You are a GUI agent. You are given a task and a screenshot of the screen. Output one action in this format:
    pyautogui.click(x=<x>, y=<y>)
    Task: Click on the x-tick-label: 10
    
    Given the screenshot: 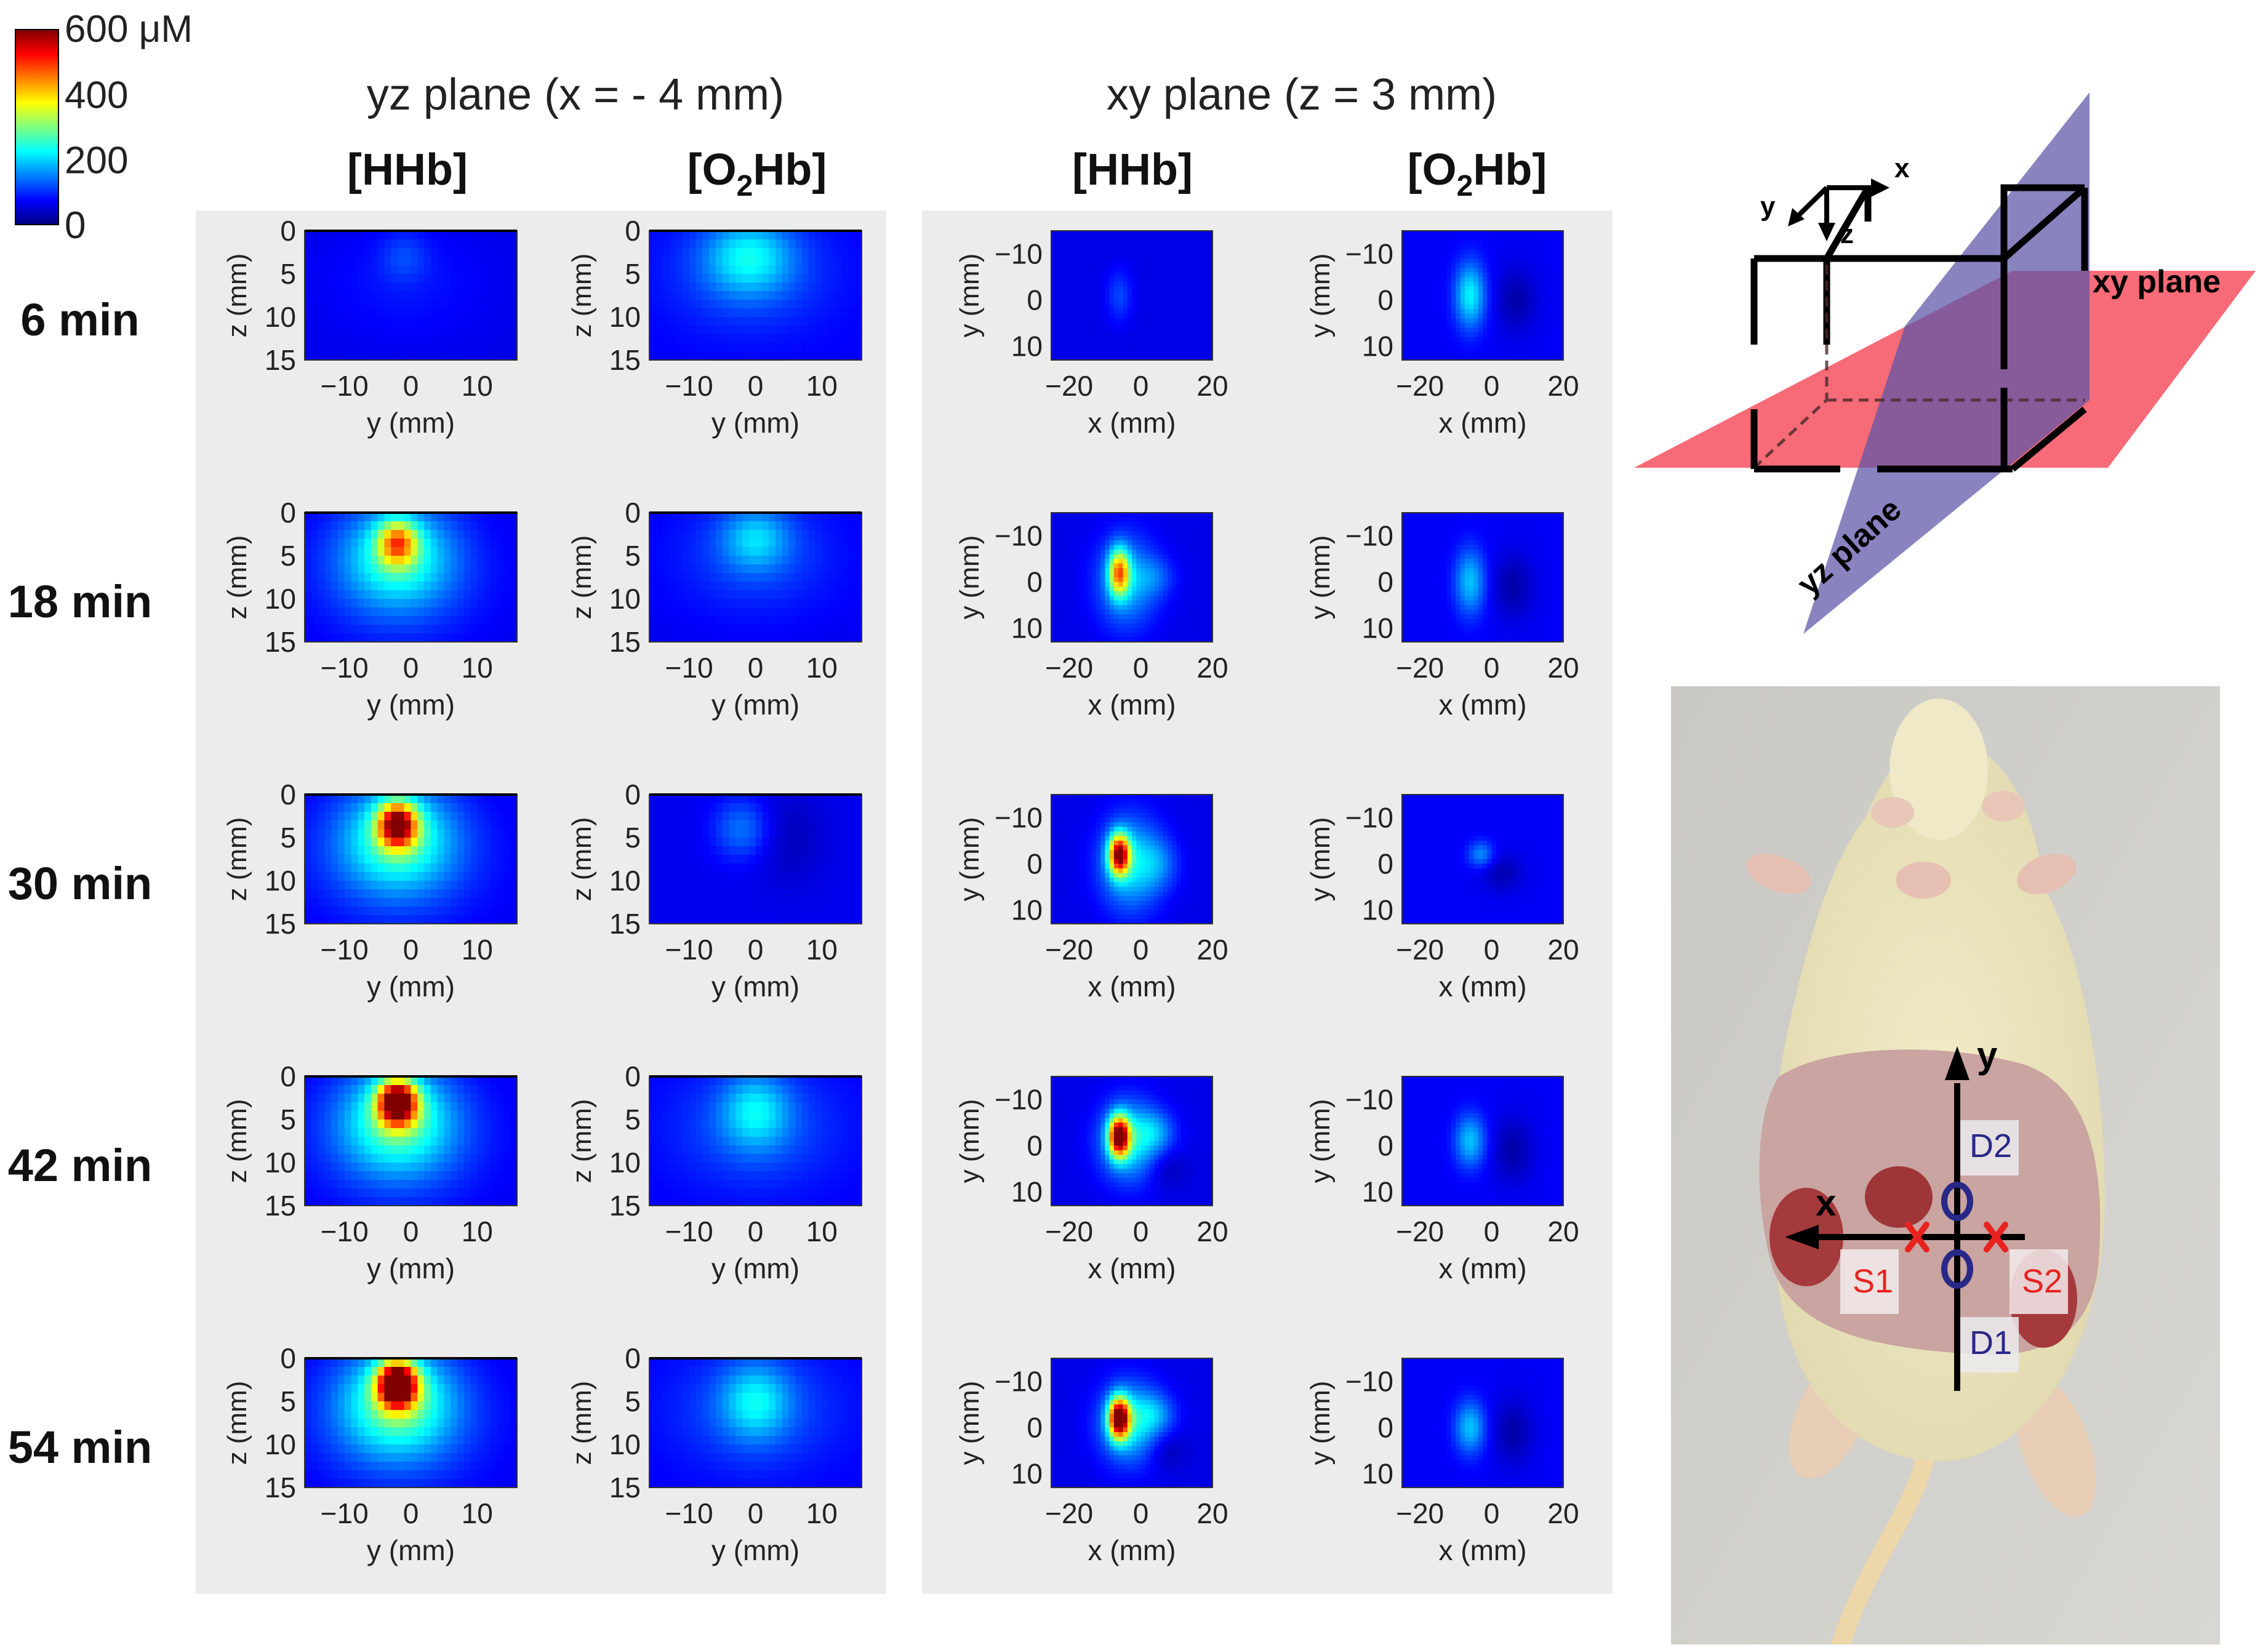 What is the action you would take?
    pyautogui.click(x=822, y=386)
    